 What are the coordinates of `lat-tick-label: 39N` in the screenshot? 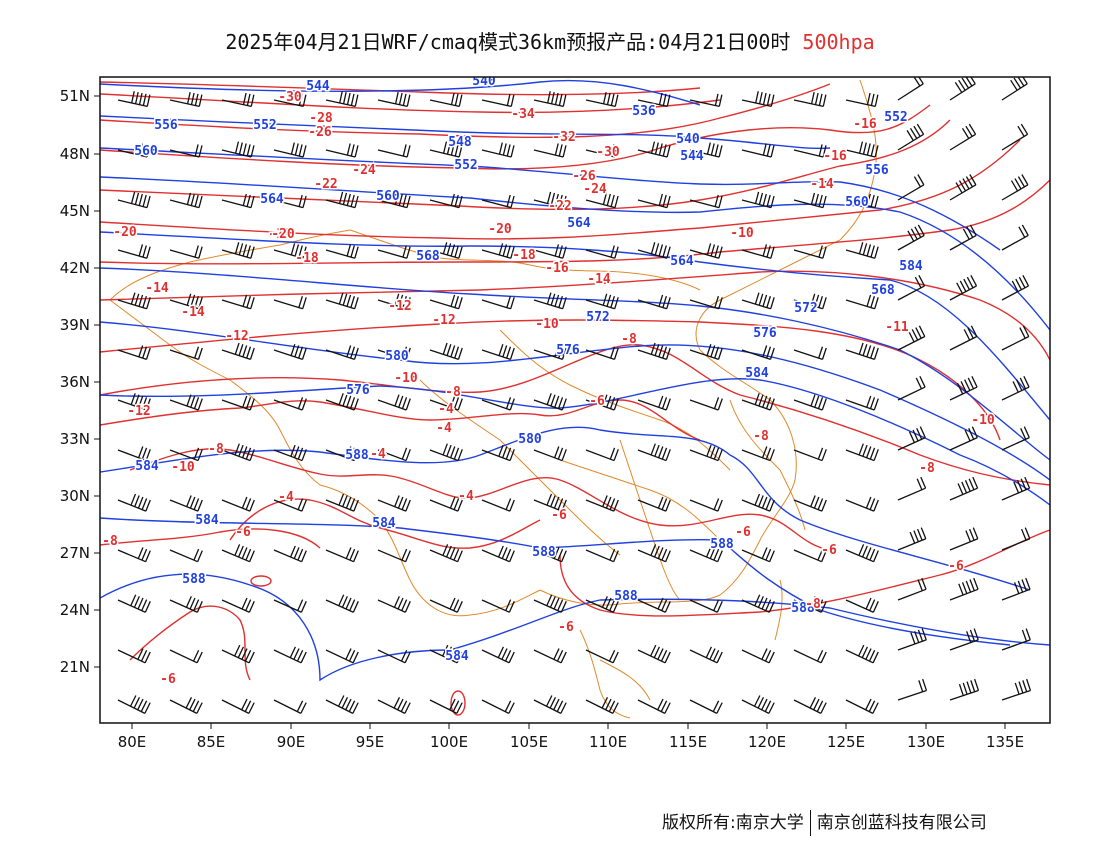 It's located at (75, 325).